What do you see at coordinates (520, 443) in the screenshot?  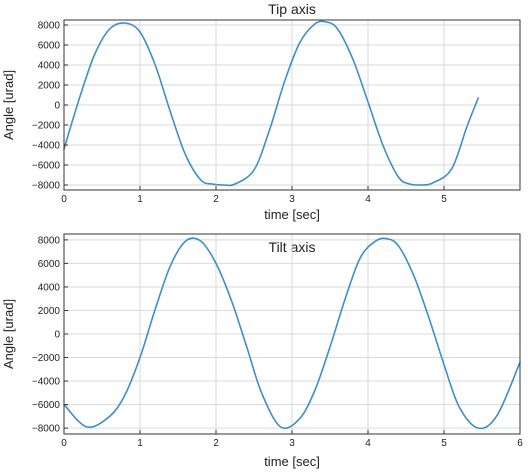 I see `x-tick-label: 6` at bounding box center [520, 443].